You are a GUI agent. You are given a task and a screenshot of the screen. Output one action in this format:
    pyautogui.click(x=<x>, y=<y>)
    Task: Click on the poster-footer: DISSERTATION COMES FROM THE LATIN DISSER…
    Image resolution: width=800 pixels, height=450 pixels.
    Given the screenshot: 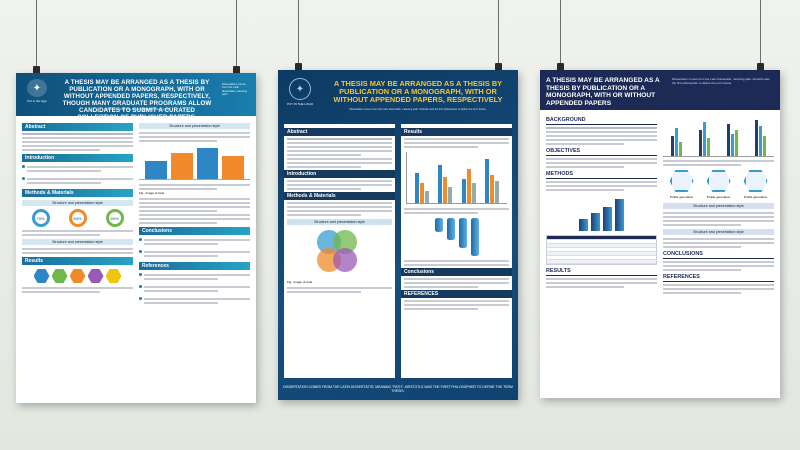 What is the action you would take?
    pyautogui.click(x=398, y=389)
    